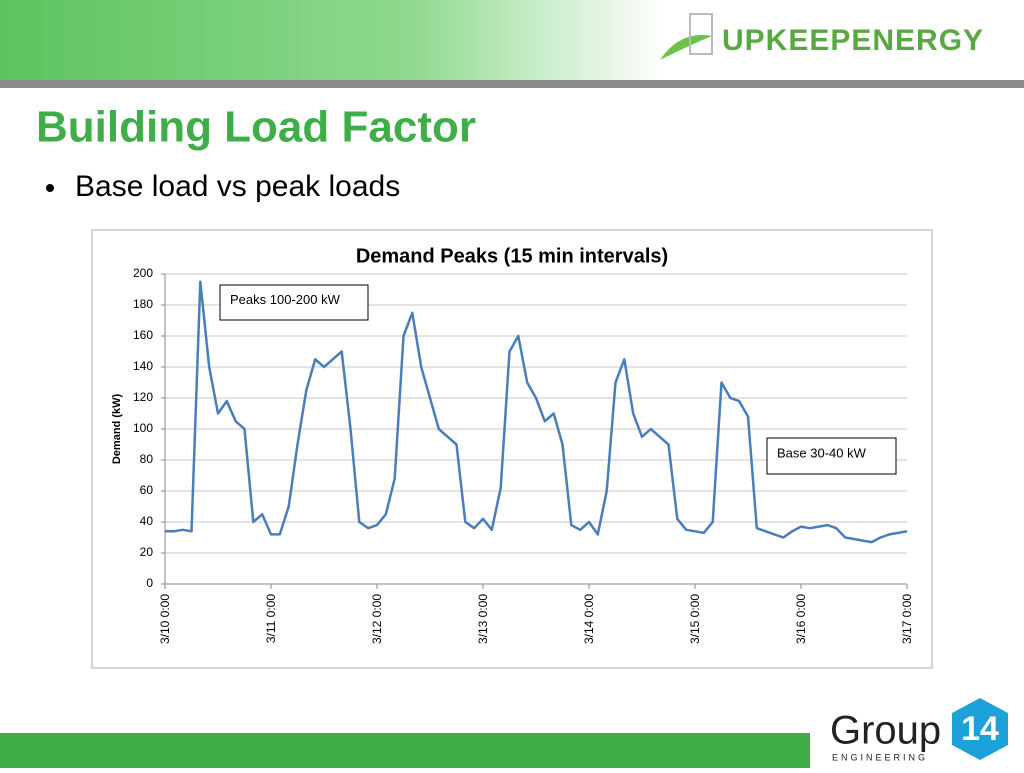 The height and width of the screenshot is (773, 1024). Describe the element at coordinates (147, 490) in the screenshot. I see `y-tick-label: 60` at that location.